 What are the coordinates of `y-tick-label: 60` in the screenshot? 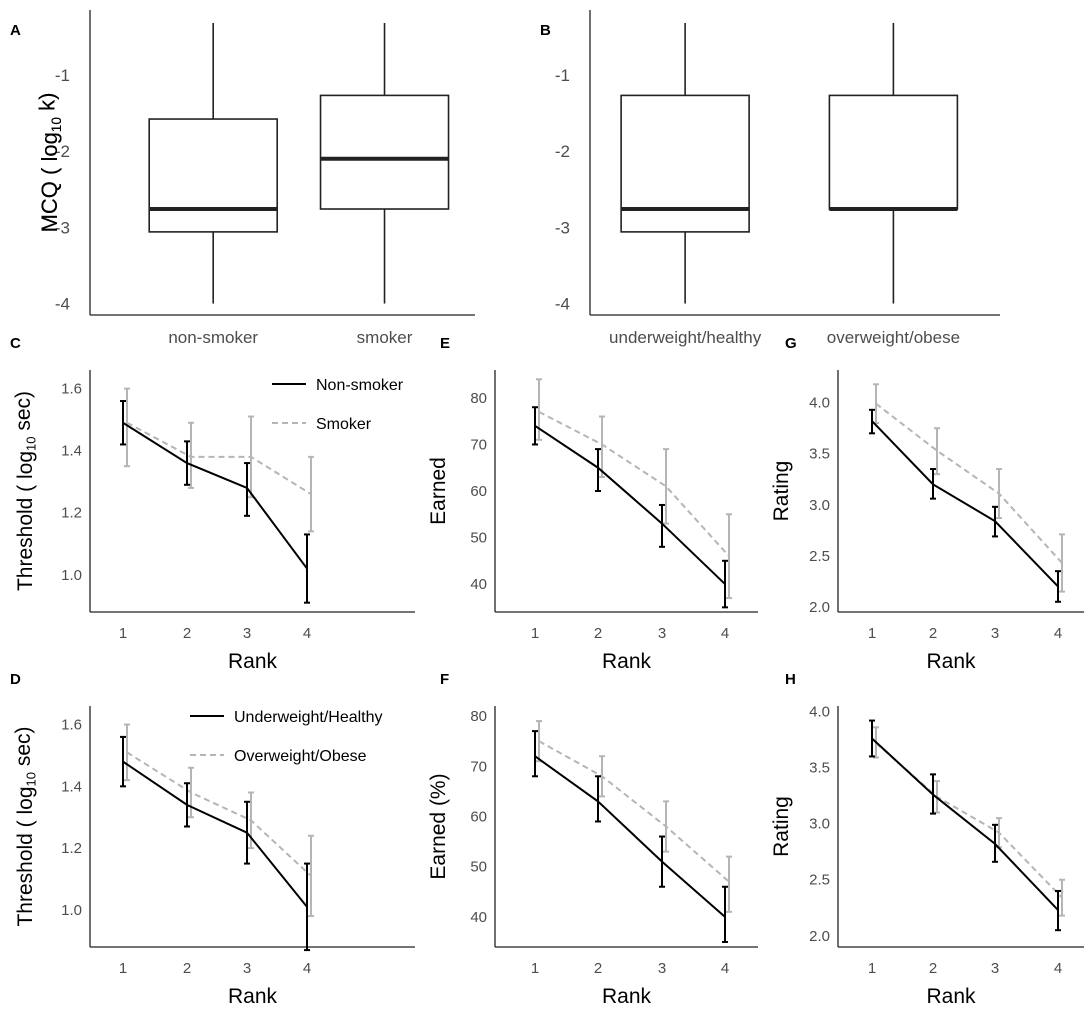 It's located at (478, 816).